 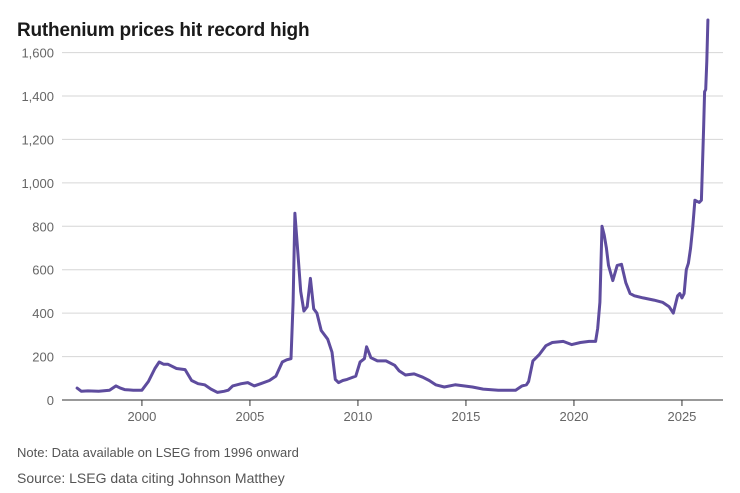 I want to click on x-tick-label: 2020, so click(x=573, y=416).